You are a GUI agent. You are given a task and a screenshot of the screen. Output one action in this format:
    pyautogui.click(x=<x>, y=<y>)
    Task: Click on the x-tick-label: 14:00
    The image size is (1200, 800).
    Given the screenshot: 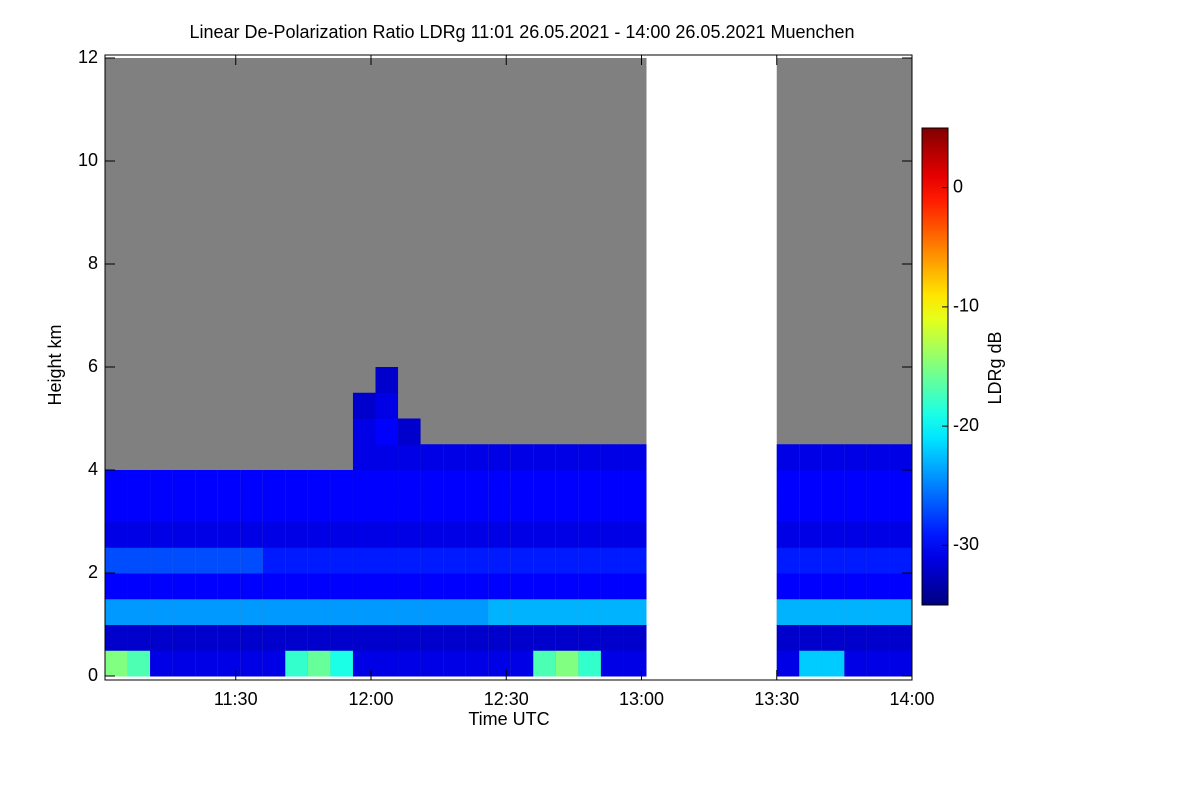 What is the action you would take?
    pyautogui.click(x=911, y=699)
    